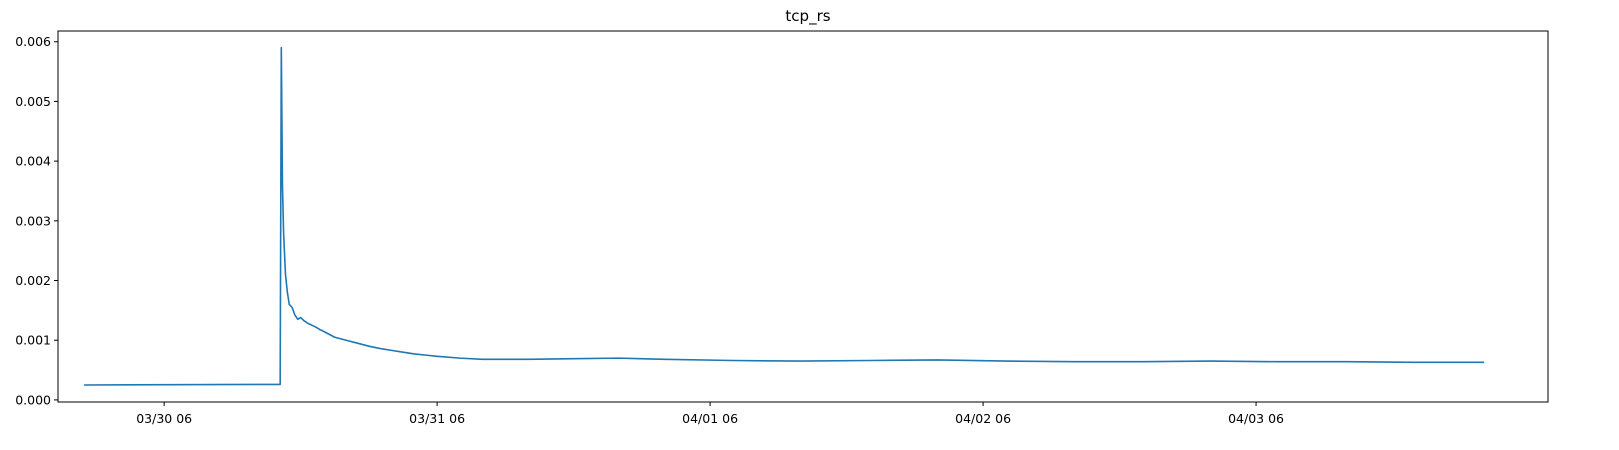  Describe the element at coordinates (33, 101) in the screenshot. I see `y-tick-label: 0.005` at that location.